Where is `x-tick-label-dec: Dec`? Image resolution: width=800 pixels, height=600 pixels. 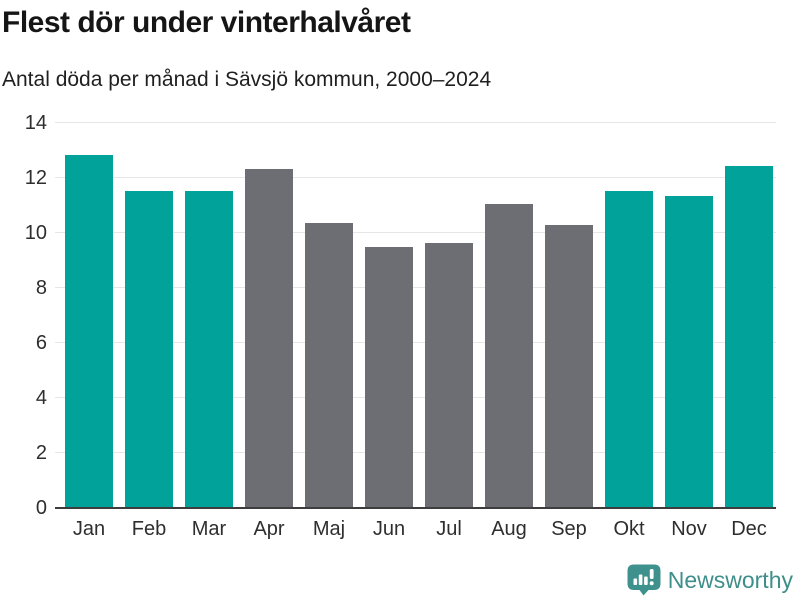
x-tick-label-dec: Dec is located at coordinates (749, 529).